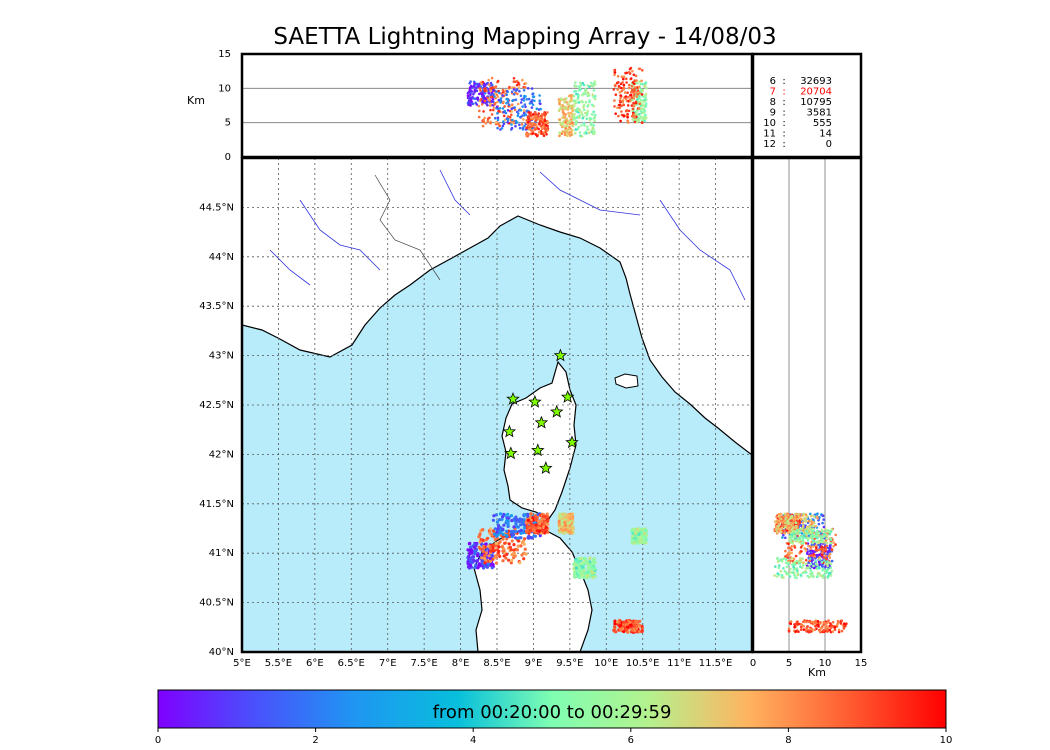 The height and width of the screenshot is (750, 1050). What do you see at coordinates (315, 740) in the screenshot?
I see `colorbar-tick-label: 2` at bounding box center [315, 740].